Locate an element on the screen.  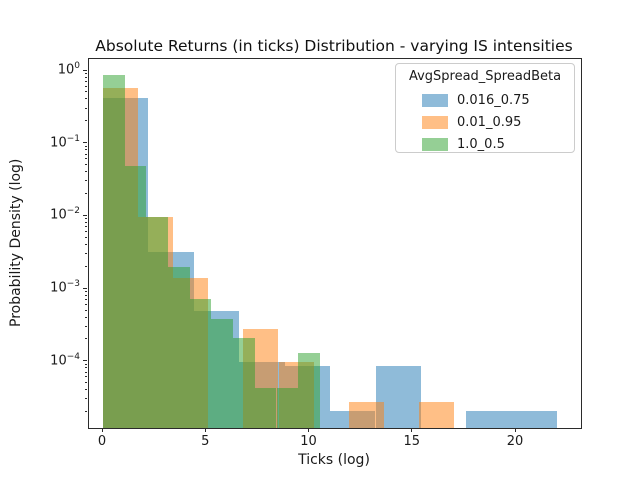
x-axis-label: Ticks (log) is located at coordinates (334, 460).